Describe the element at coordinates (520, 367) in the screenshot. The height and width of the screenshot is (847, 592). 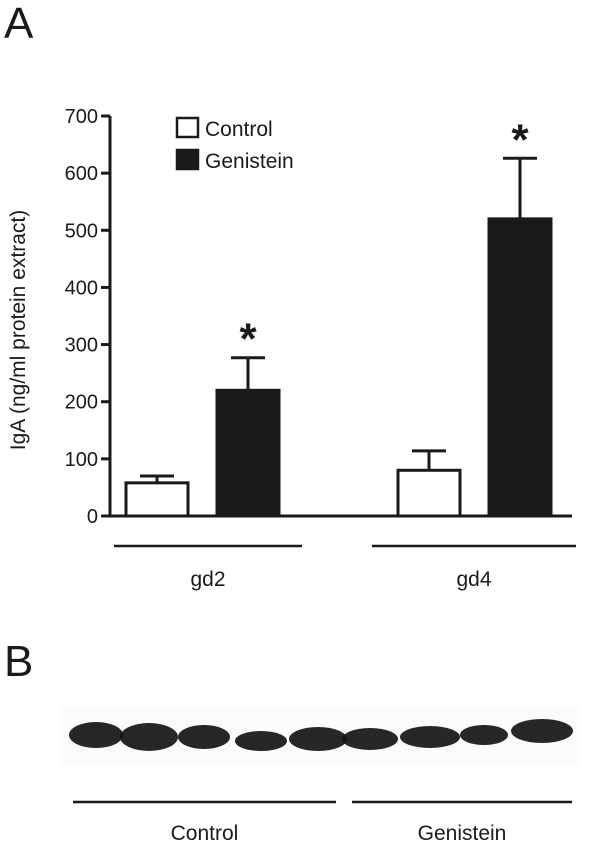
I see `bar-genistein-gd4` at that location.